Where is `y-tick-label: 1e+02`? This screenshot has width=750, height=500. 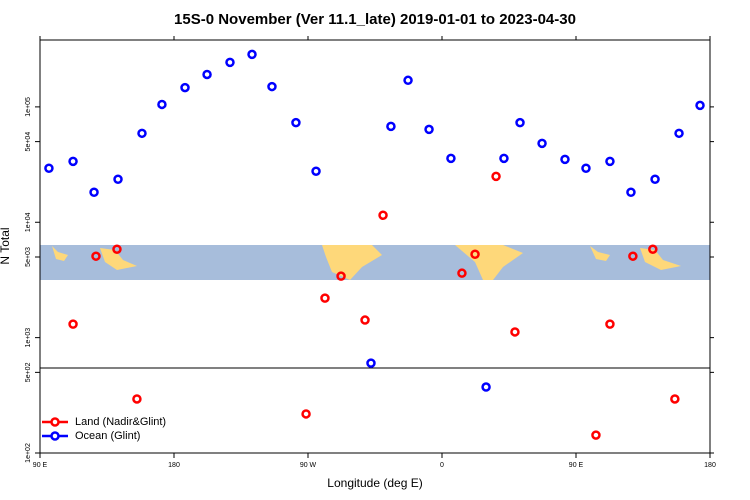 y-tick-label: 1e+02 is located at coordinates (28, 453).